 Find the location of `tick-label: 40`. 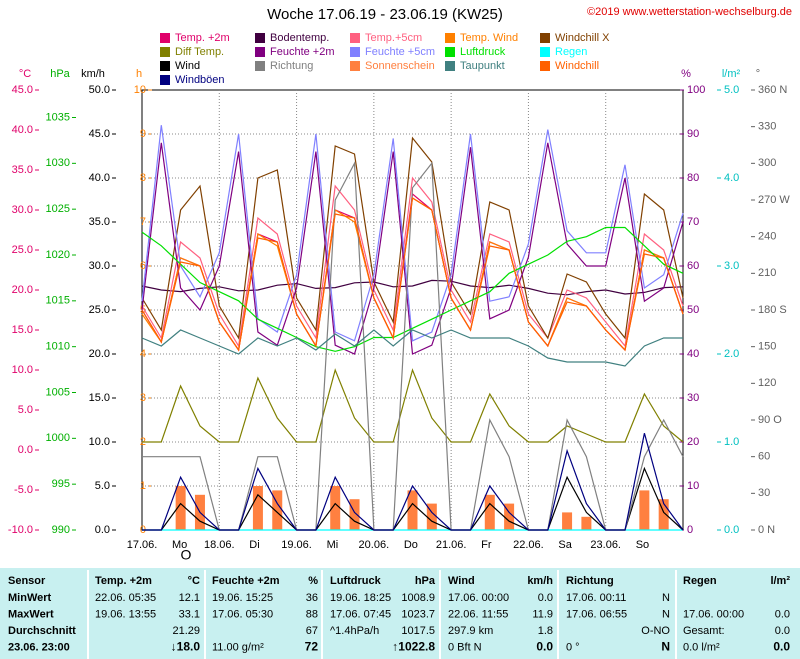

tick-label: 40 is located at coordinates (693, 354).